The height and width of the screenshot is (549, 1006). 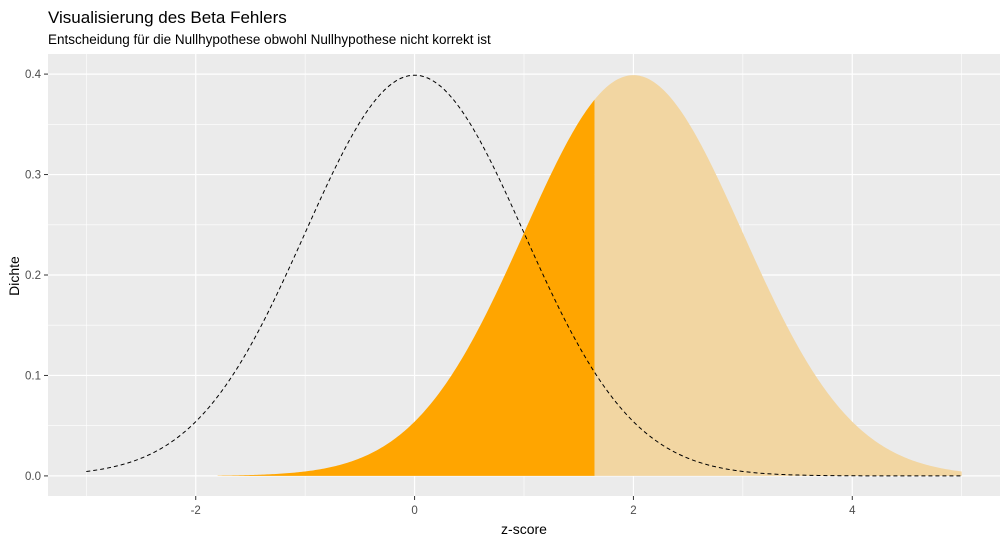 What do you see at coordinates (33, 376) in the screenshot?
I see `y-tick-label: 0.1` at bounding box center [33, 376].